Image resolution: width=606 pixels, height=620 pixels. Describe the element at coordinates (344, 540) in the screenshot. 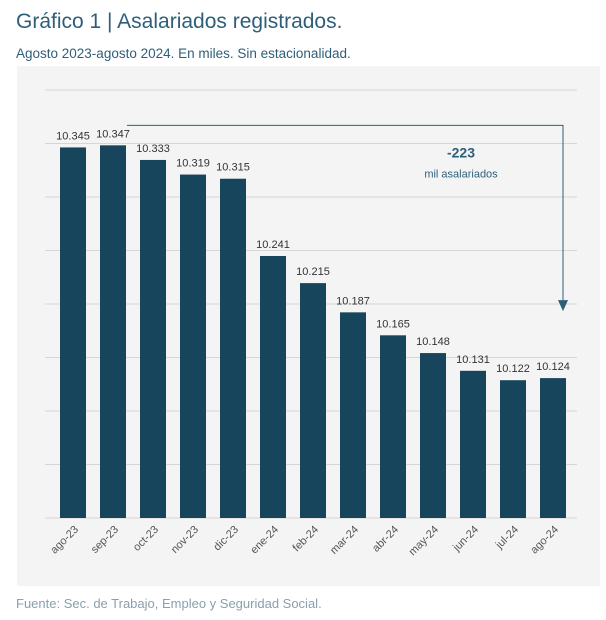

I see `tick-label-mar-24: mar-24` at that location.